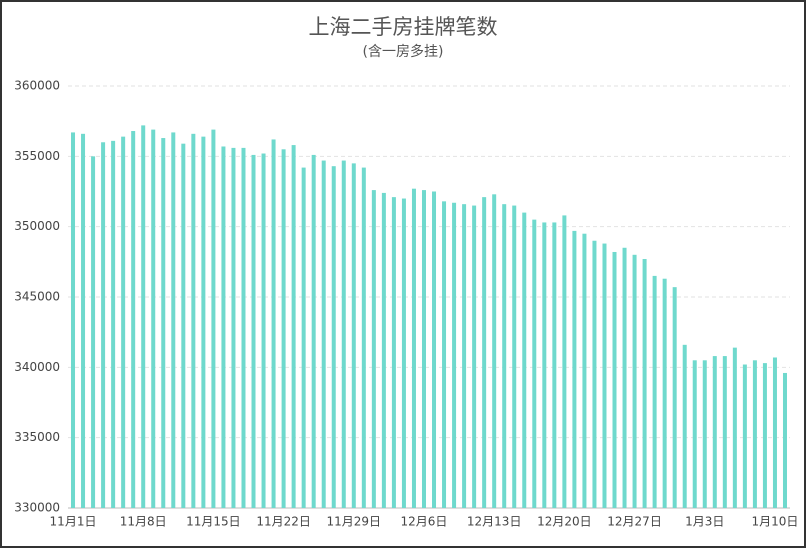 This screenshot has height=548, width=806. Describe the element at coordinates (403, 27) in the screenshot. I see `chart-title: 上海二手房挂牌笔数` at that location.